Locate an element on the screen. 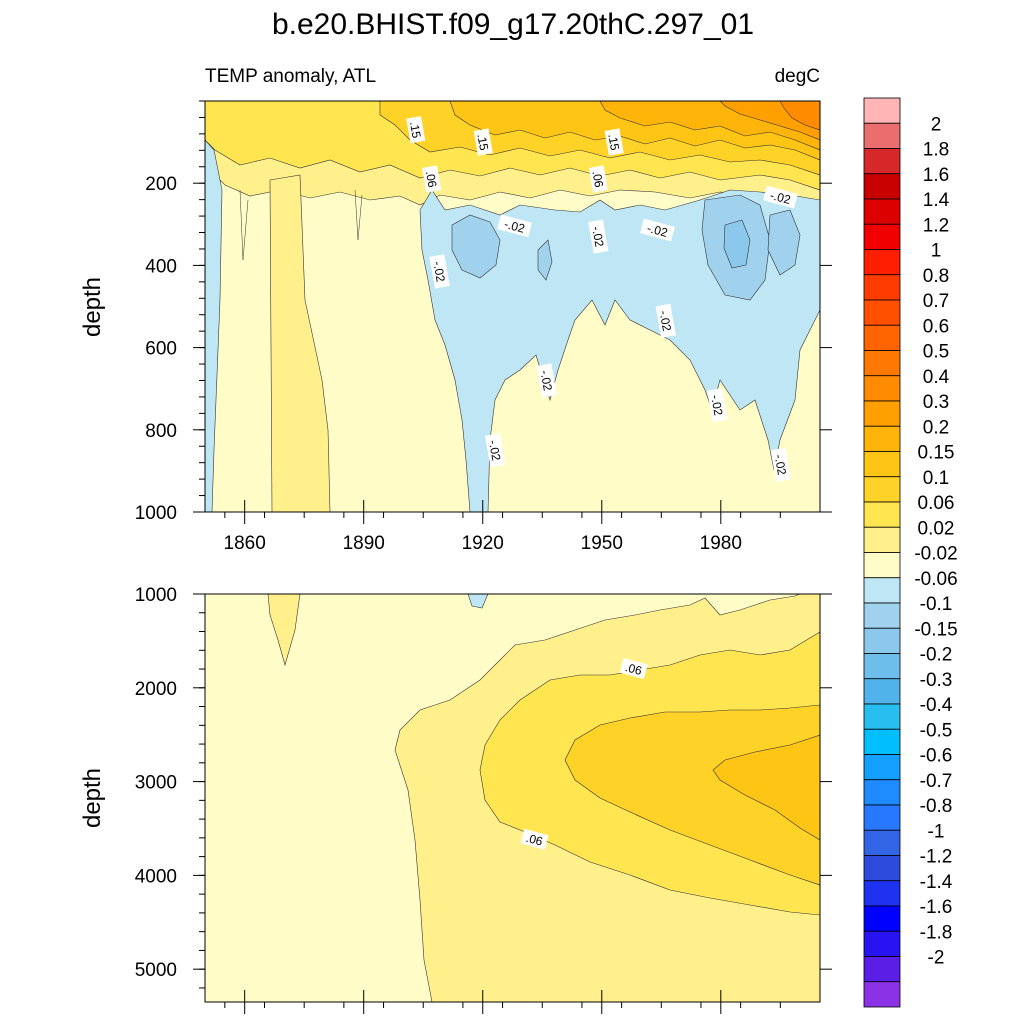 This screenshot has height=1024, width=1024. colorbar-label: 0.1 is located at coordinates (936, 478).